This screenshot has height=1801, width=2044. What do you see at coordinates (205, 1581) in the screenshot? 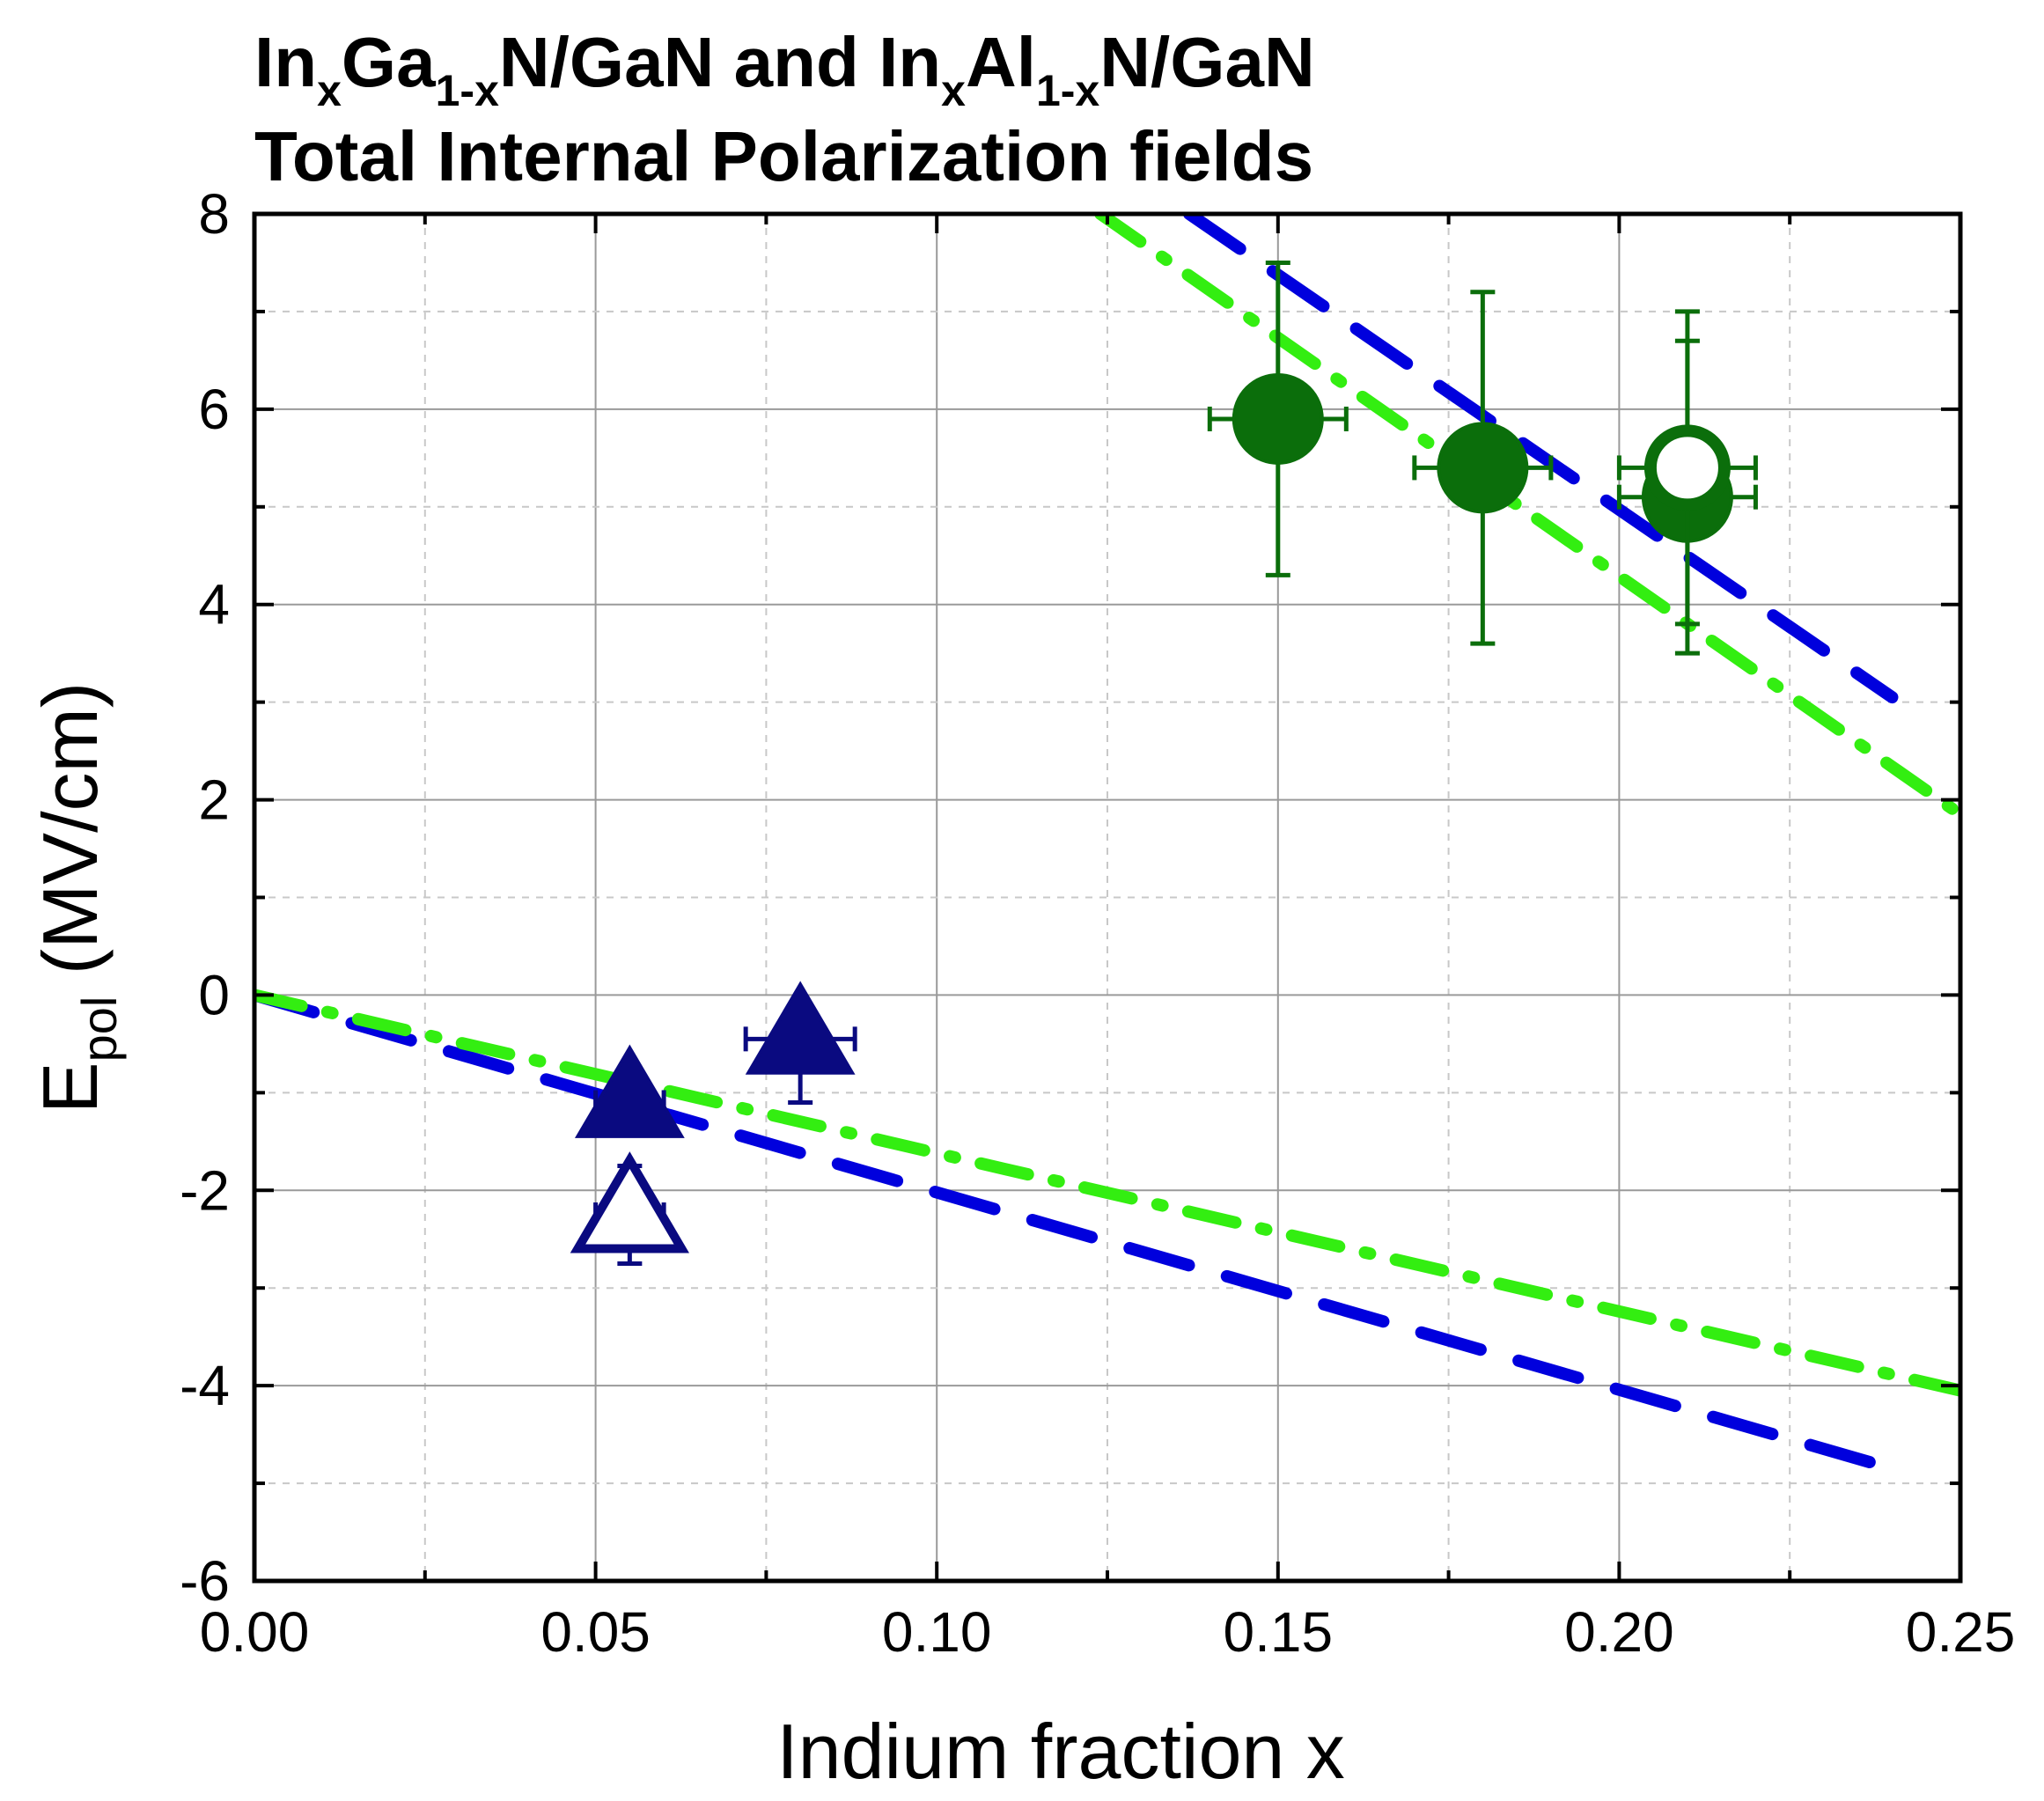
I see `y-tick-label: -6` at bounding box center [205, 1581].